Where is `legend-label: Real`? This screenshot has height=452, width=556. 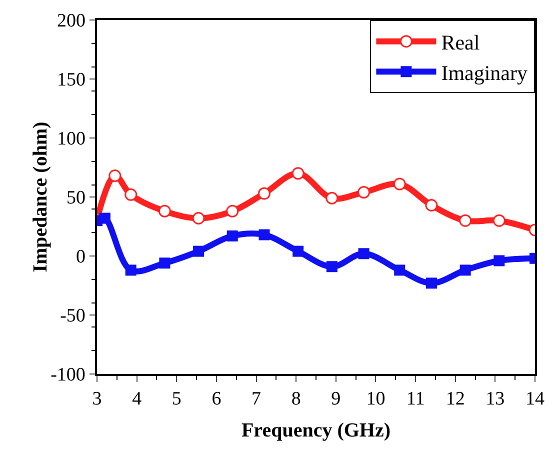 legend-label: Real is located at coordinates (460, 42).